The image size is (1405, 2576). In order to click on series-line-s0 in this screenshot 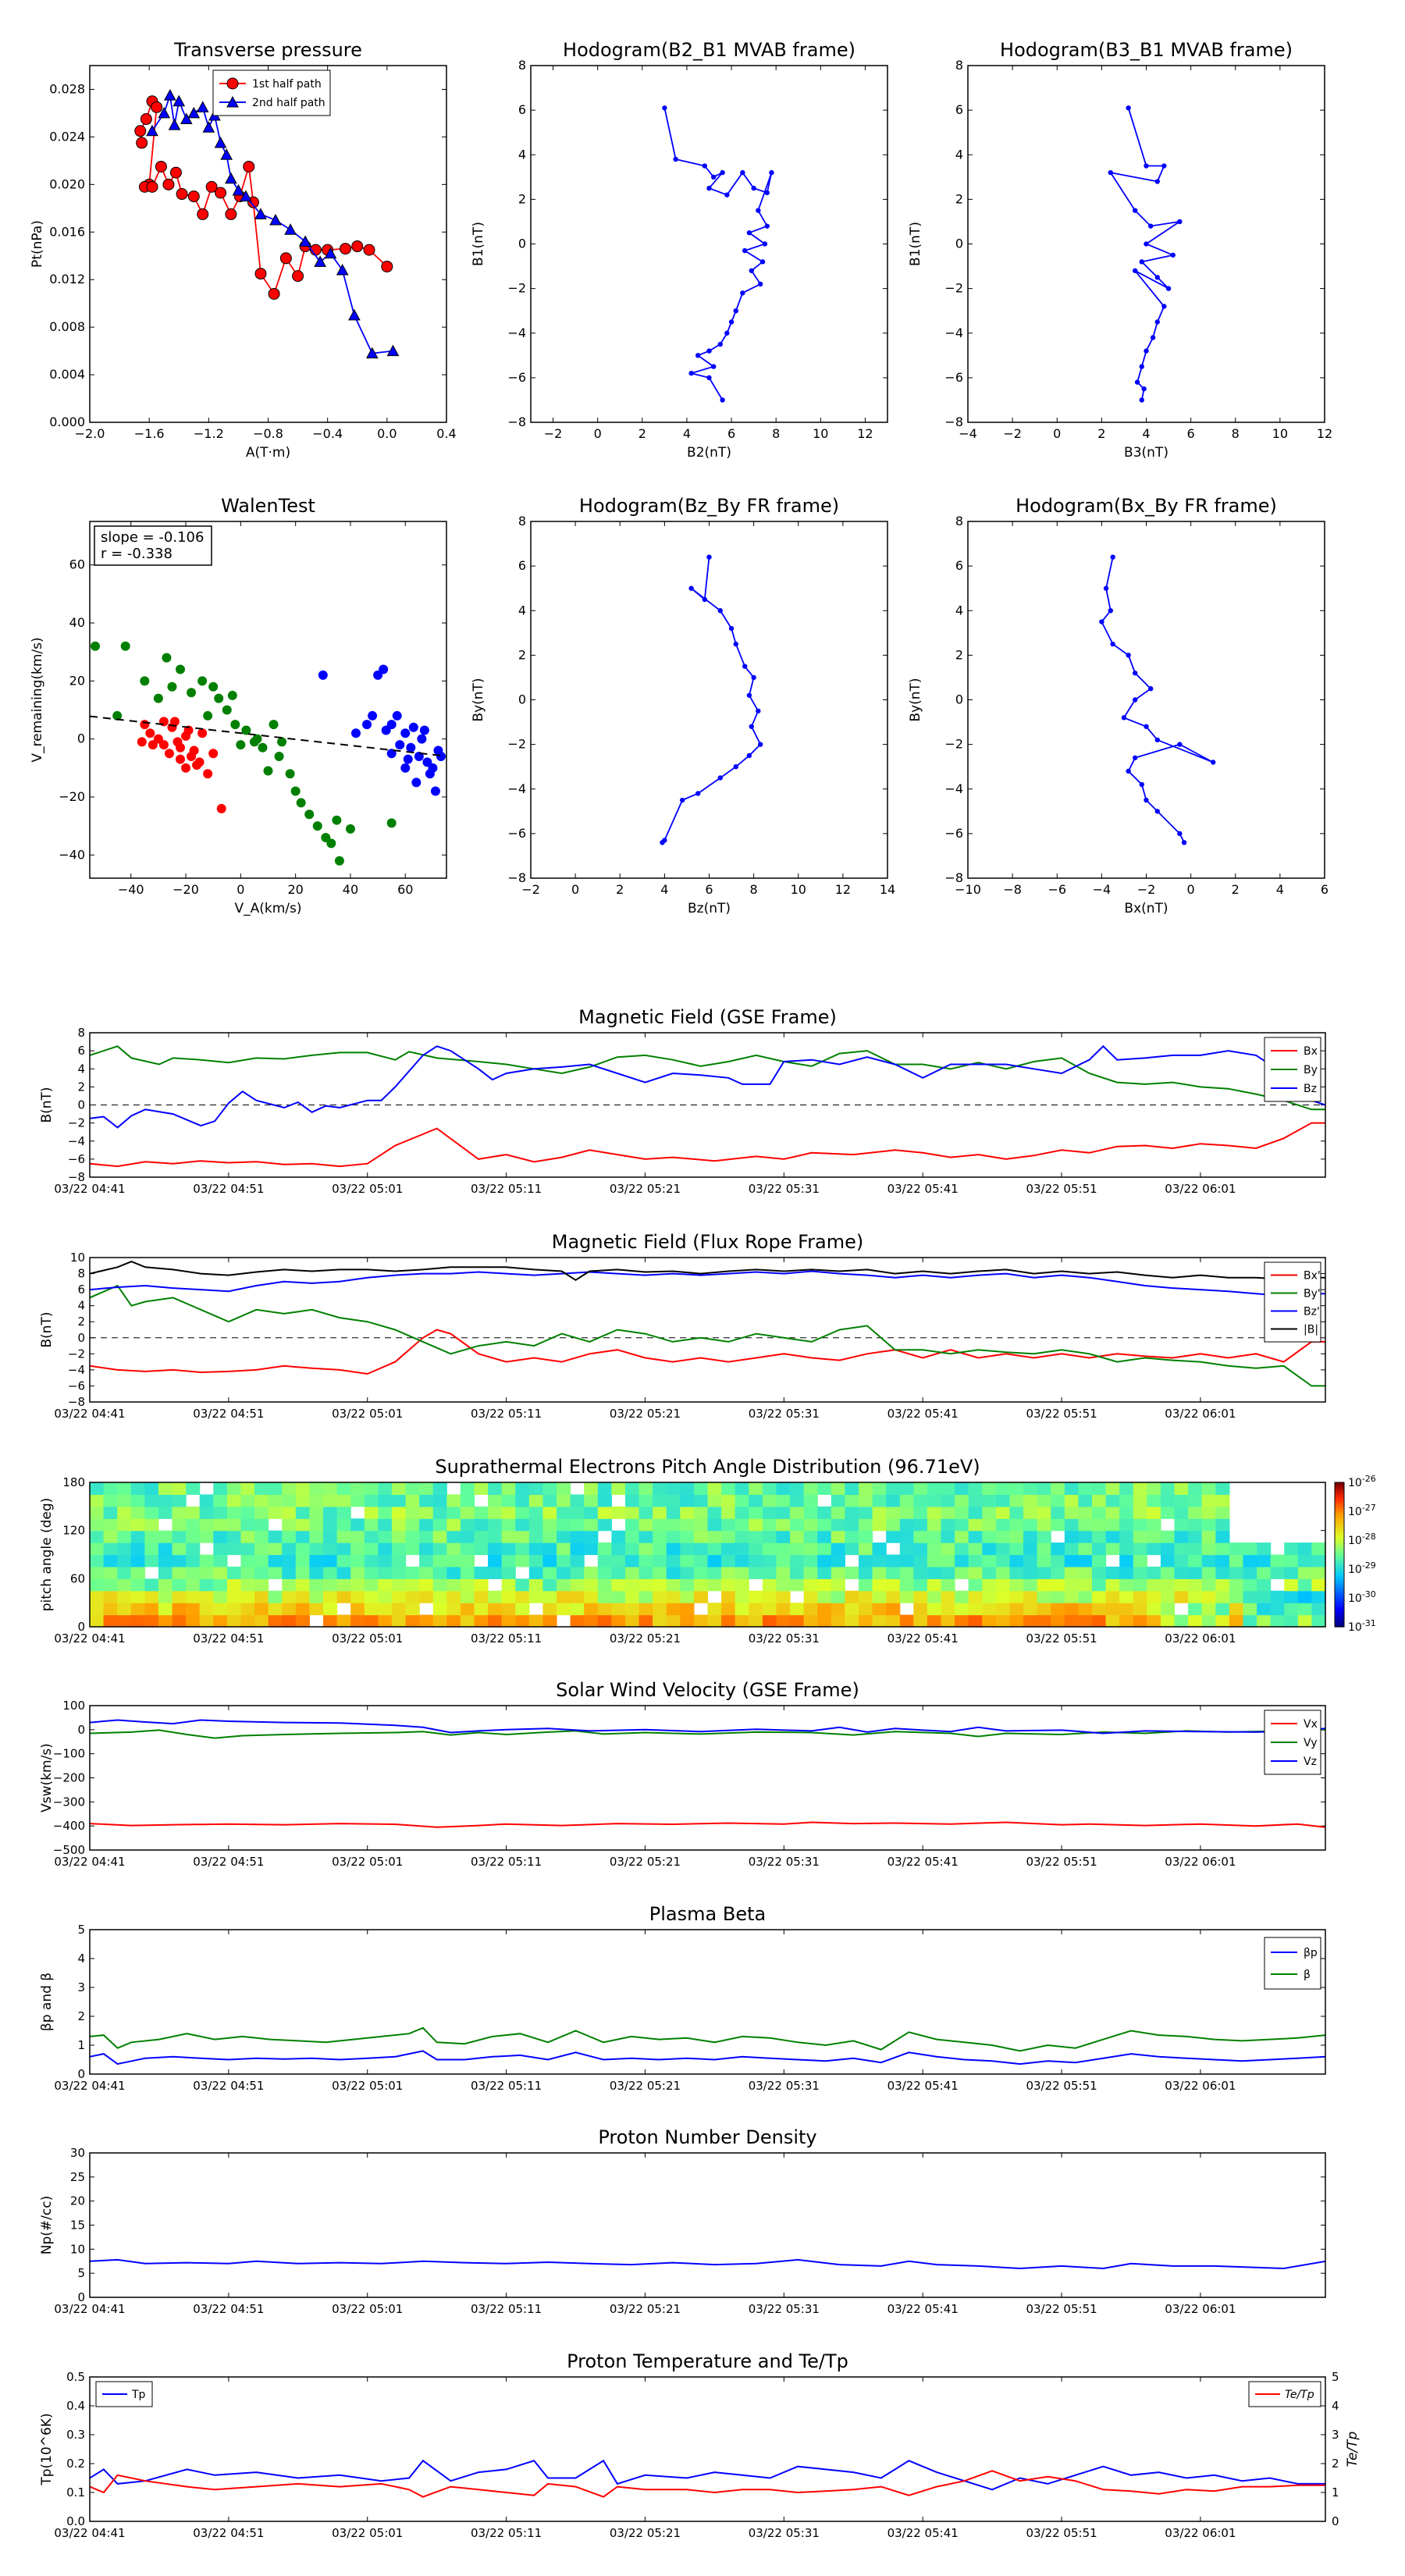, I will do `click(718, 254)`.